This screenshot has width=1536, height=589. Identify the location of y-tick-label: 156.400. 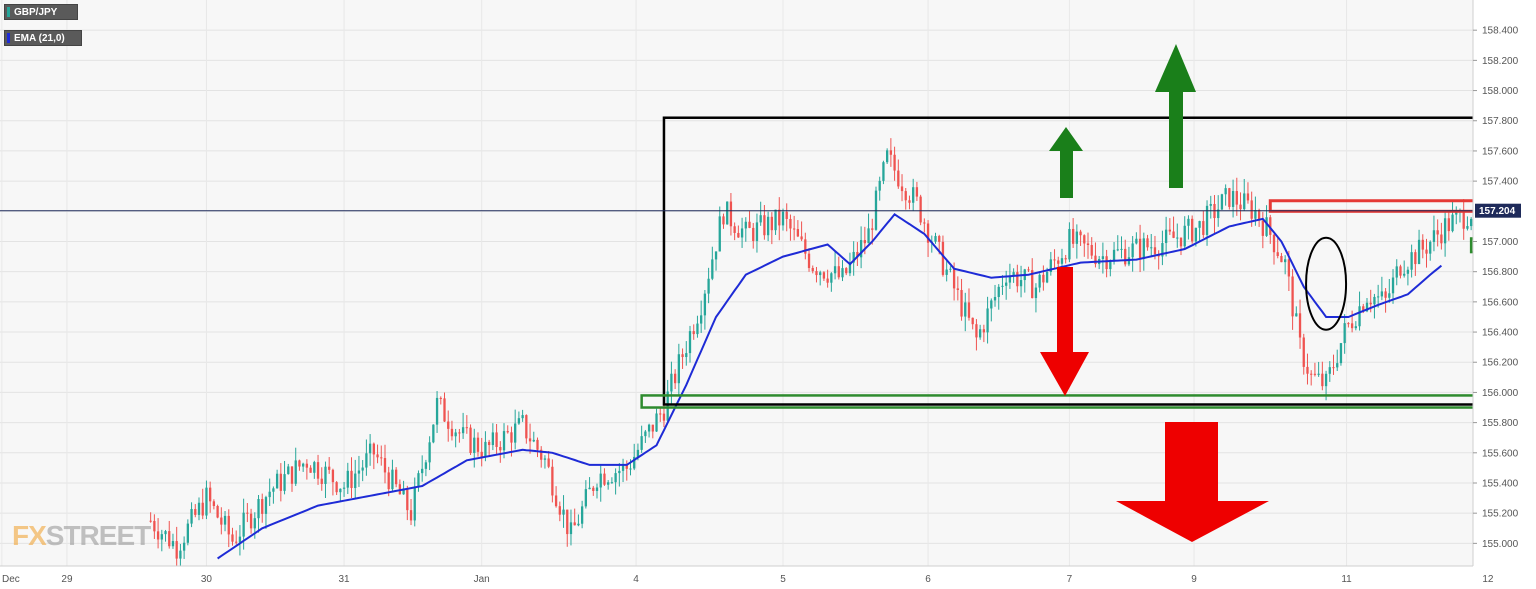
(1500, 333).